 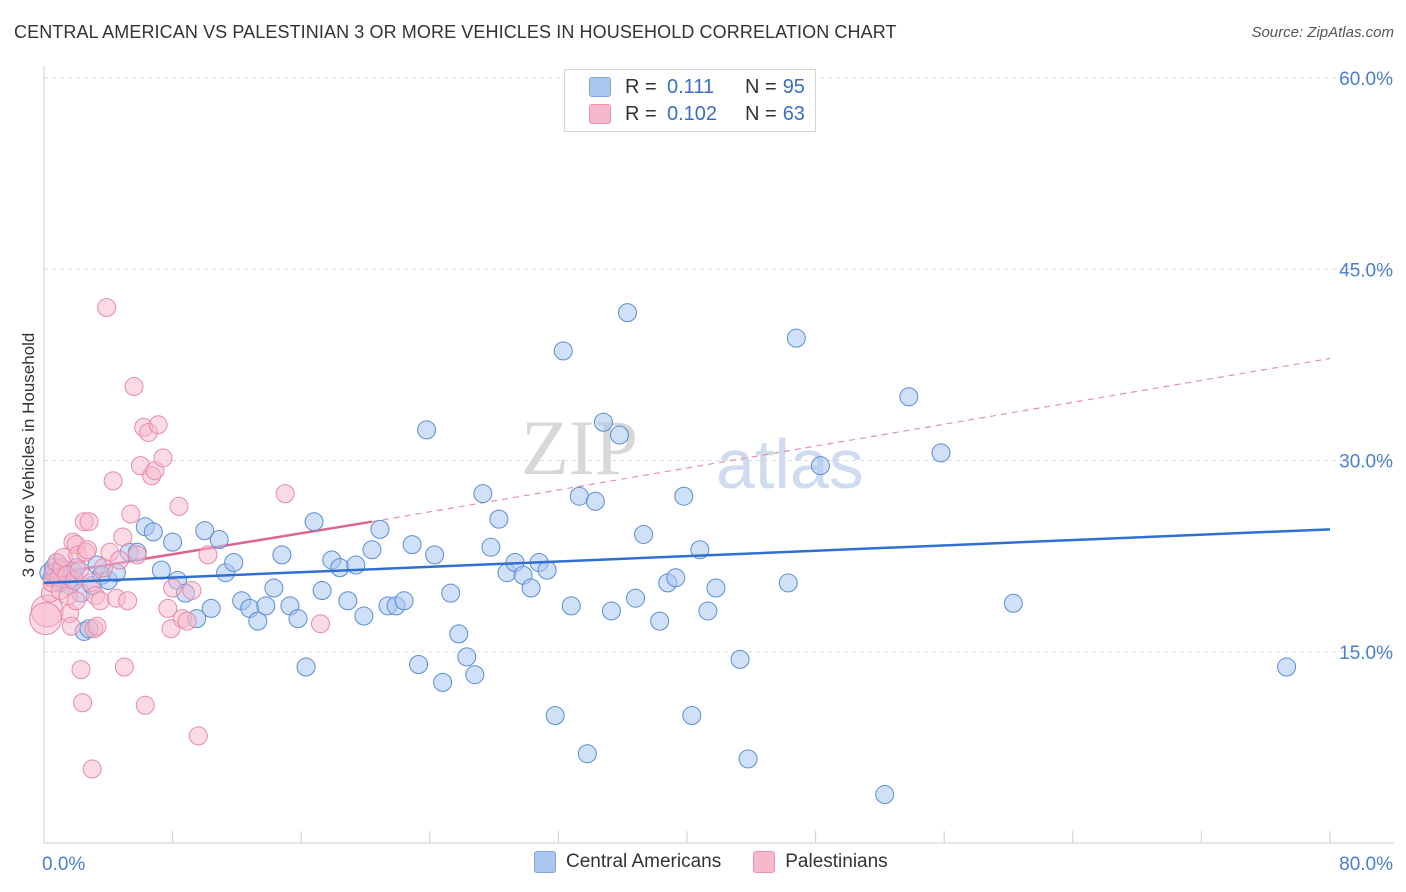 What do you see at coordinates (579, 447) in the screenshot?
I see `watermark-zip: ZIP` at bounding box center [579, 447].